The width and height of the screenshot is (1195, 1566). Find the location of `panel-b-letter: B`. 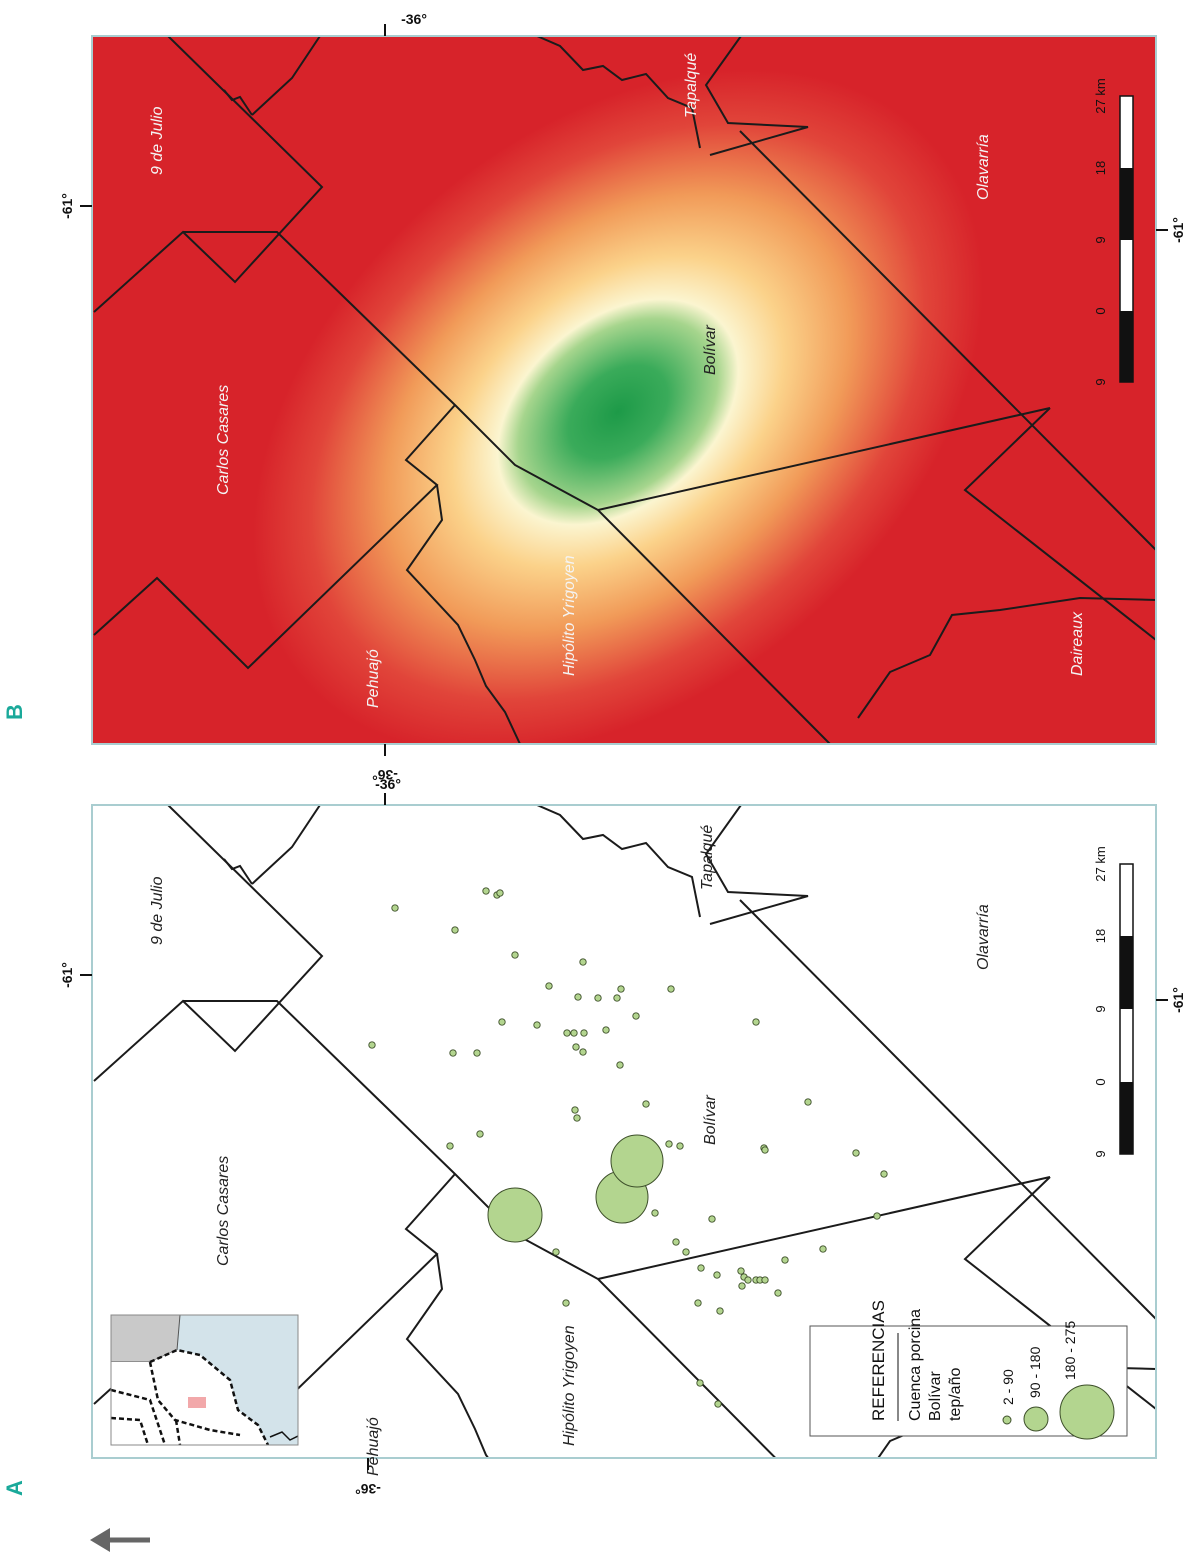

panel-b-letter: B is located at coordinates (14, 712).